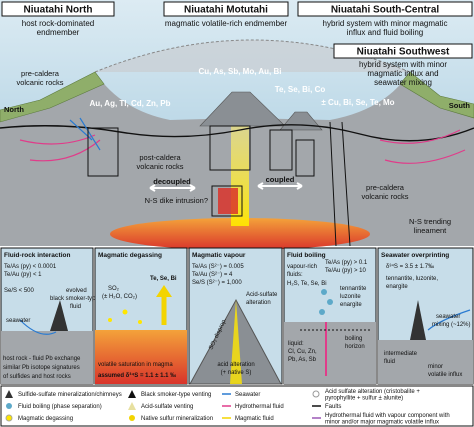  I want to click on dome, so click(252, 56).